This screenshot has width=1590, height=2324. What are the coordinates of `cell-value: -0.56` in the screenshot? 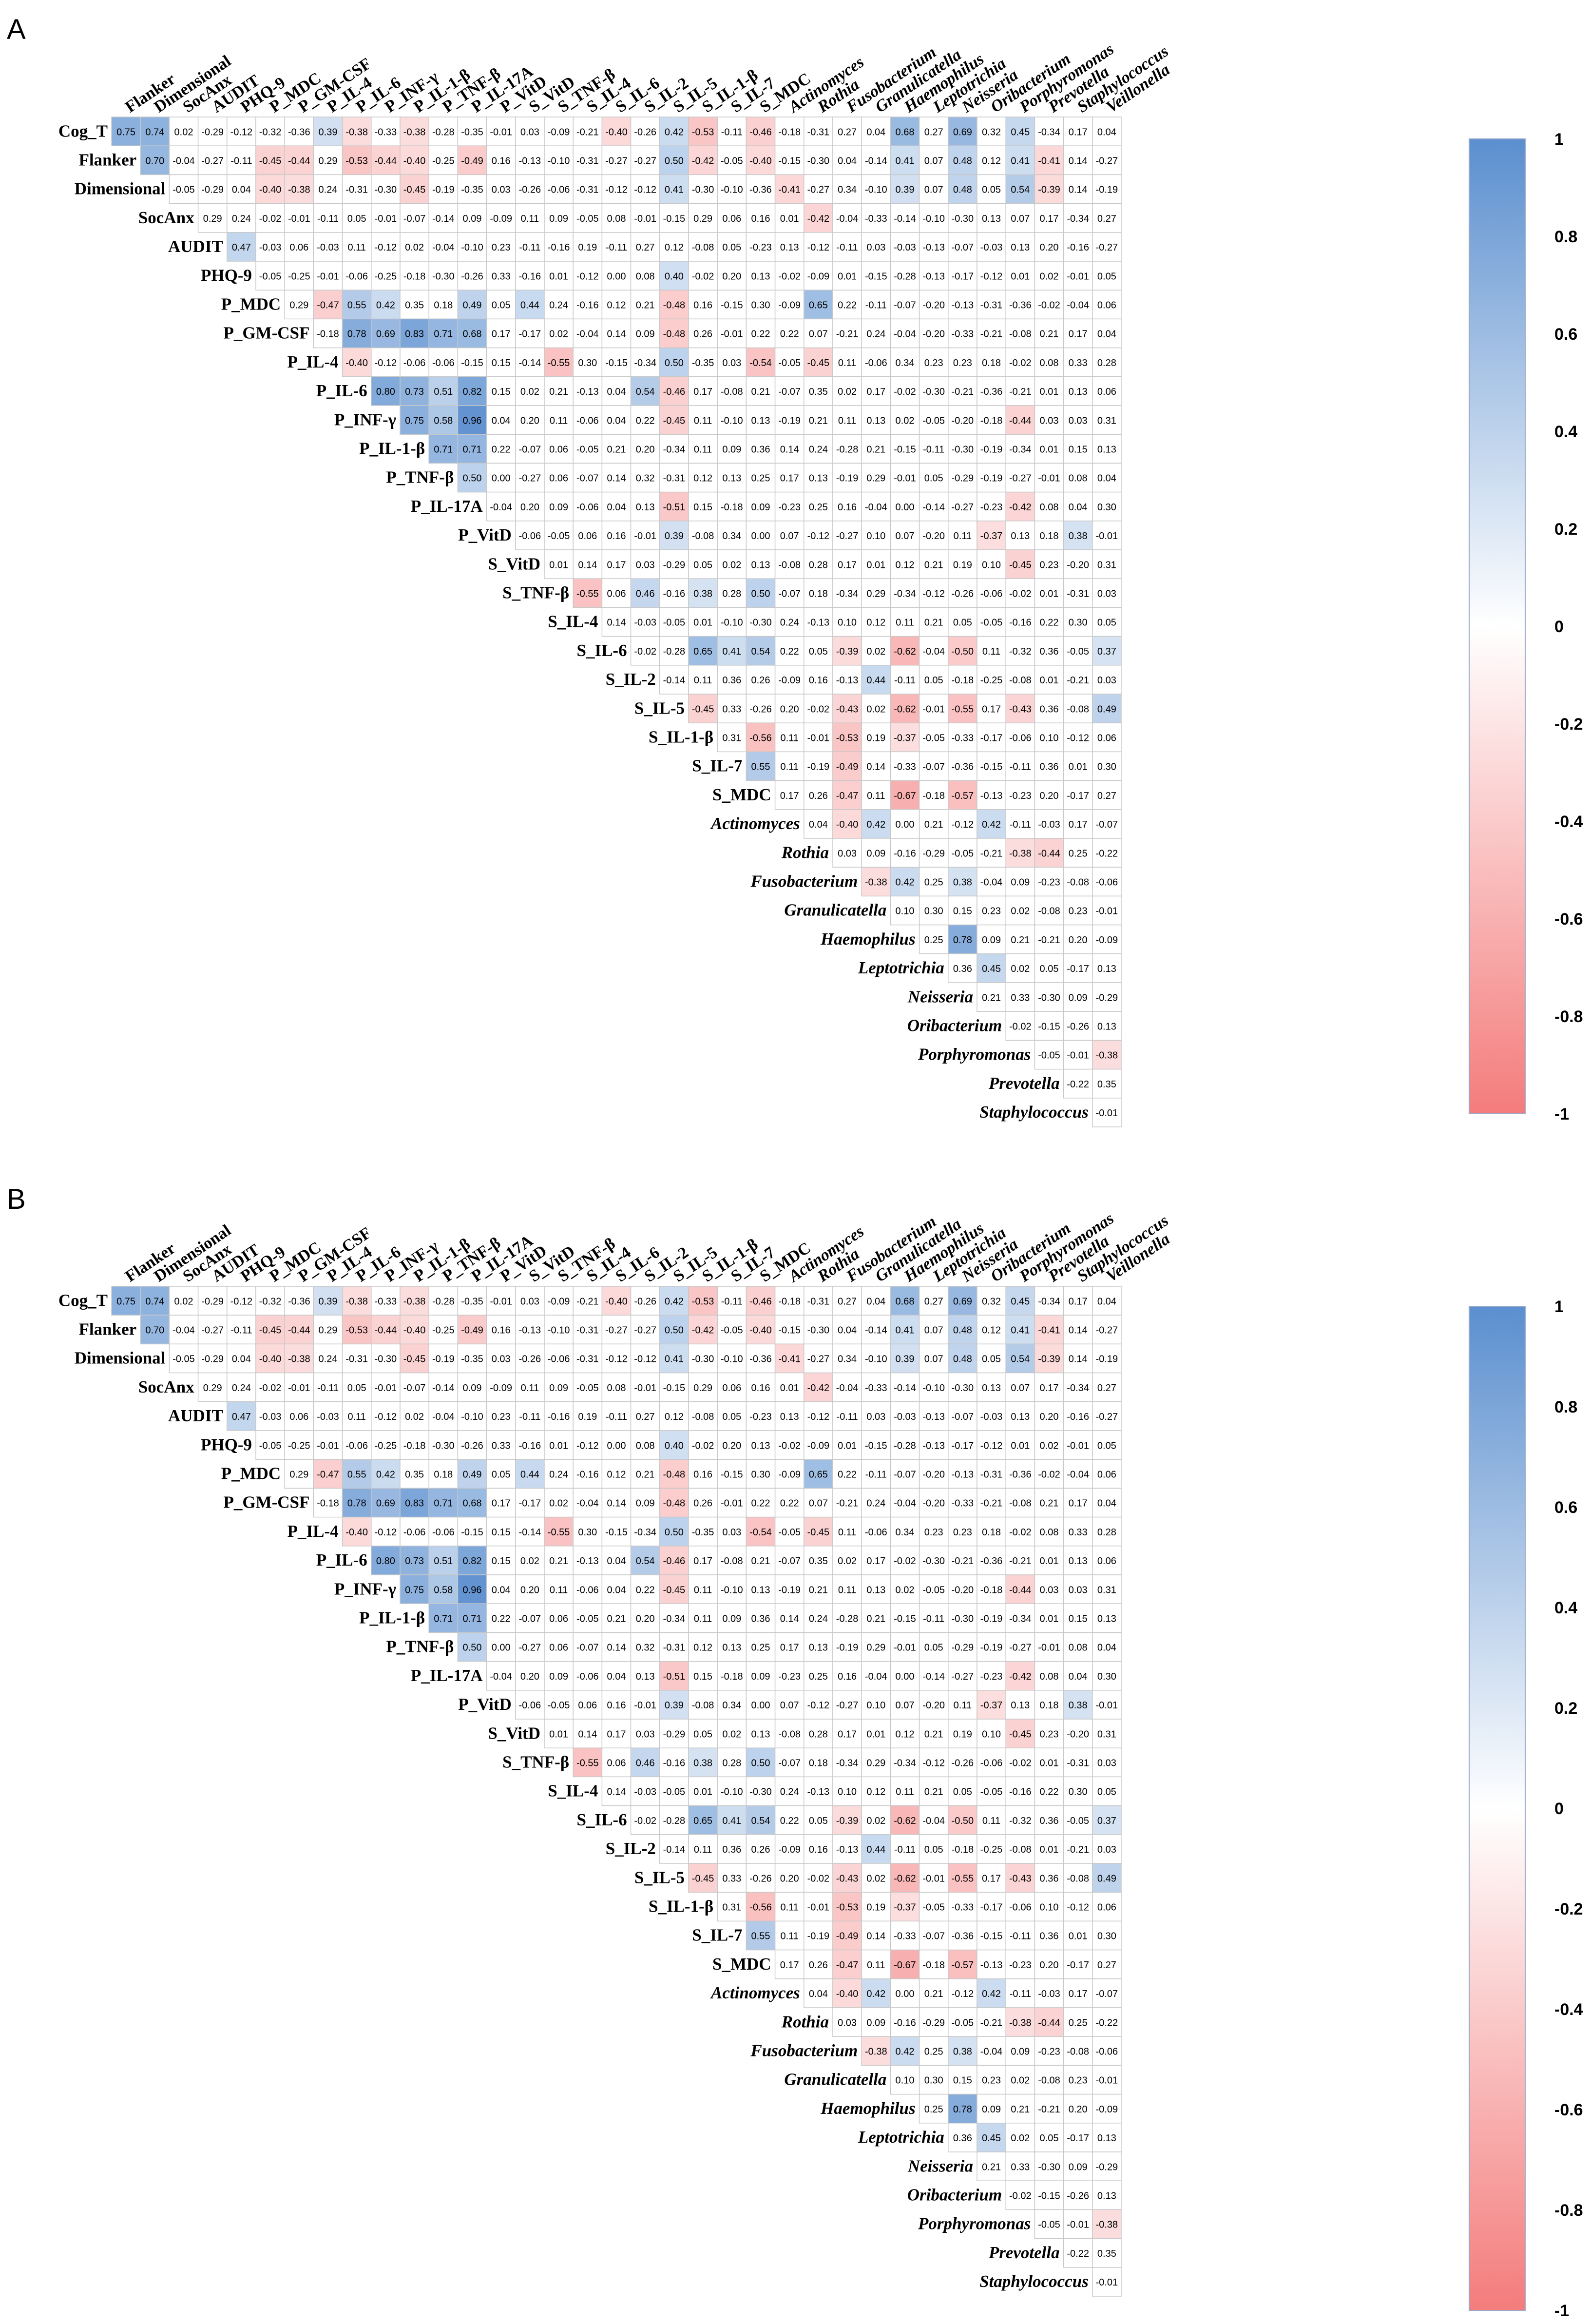 It's located at (760, 738).